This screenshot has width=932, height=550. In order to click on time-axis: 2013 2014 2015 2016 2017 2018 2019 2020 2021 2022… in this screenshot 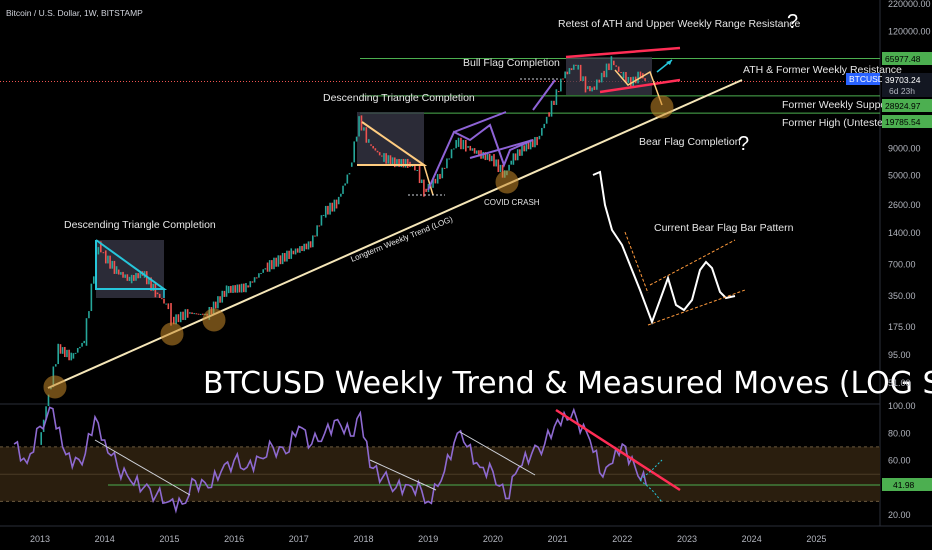, I will do `click(428, 539)`.